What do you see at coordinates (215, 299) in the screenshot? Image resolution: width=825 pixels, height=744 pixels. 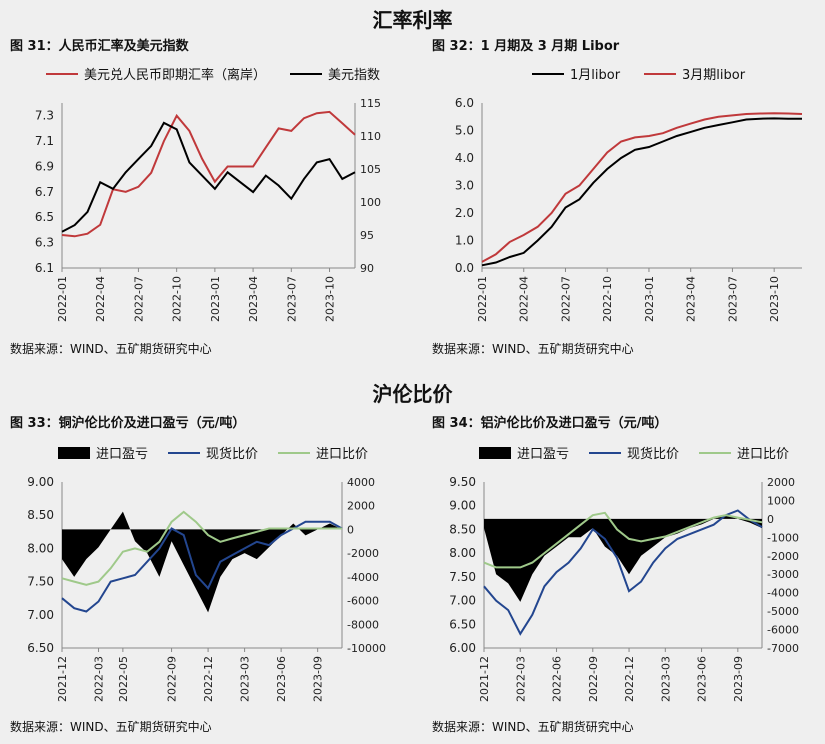 I see `fig31-x-tick-label: 2023-01` at bounding box center [215, 299].